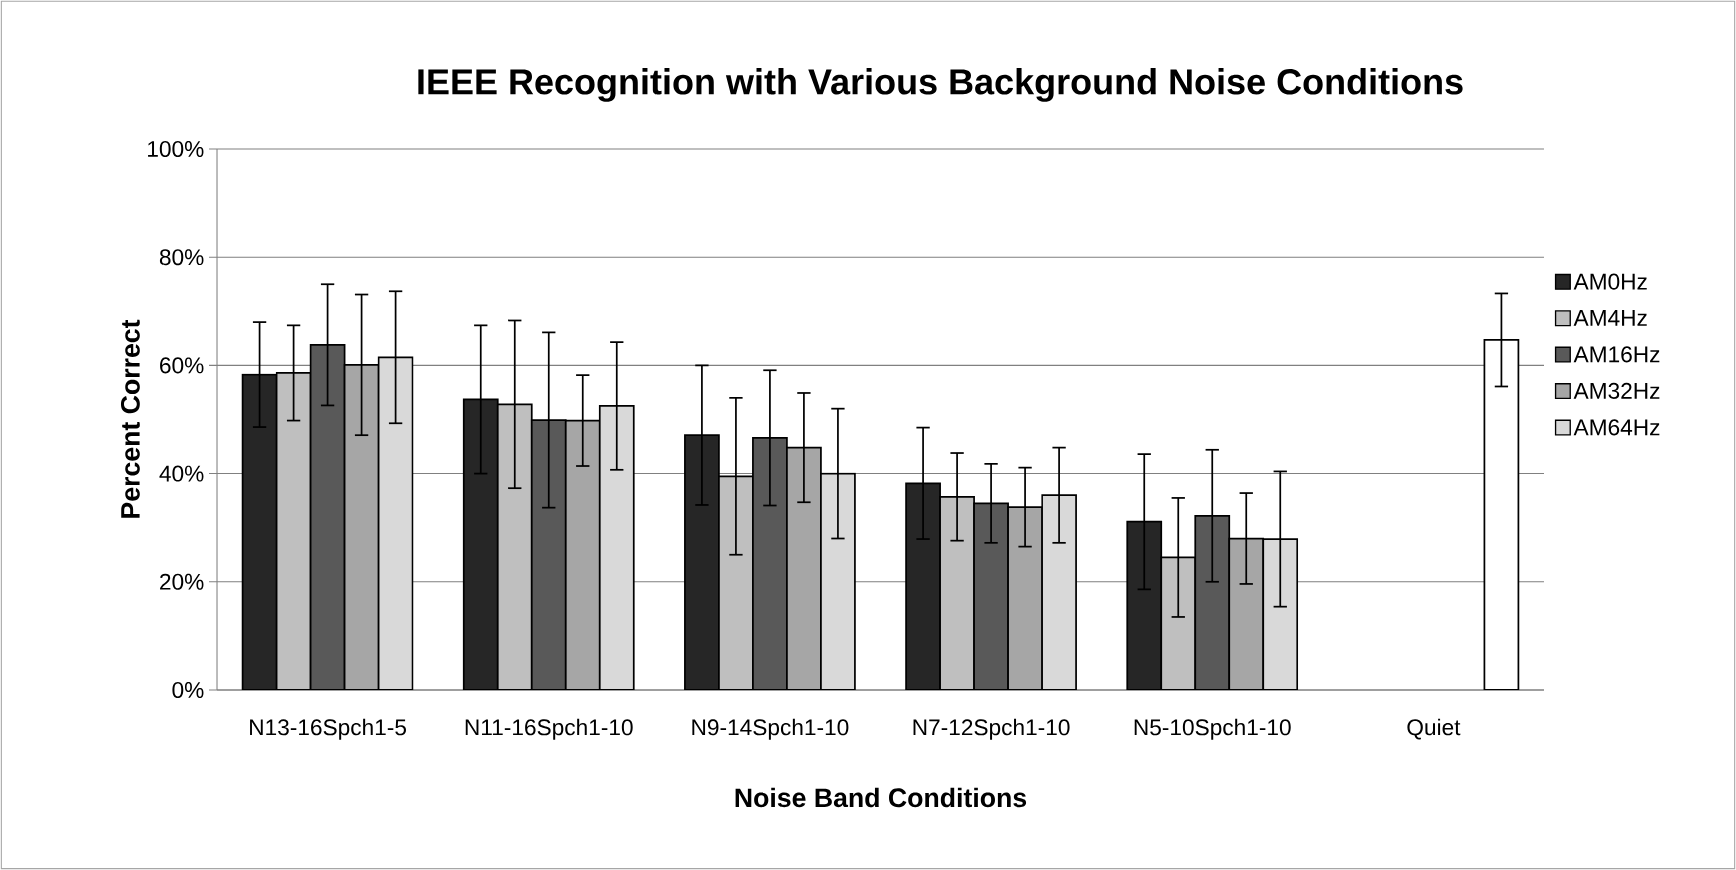  I want to click on legend-label: AM16Hz, so click(1616, 354).